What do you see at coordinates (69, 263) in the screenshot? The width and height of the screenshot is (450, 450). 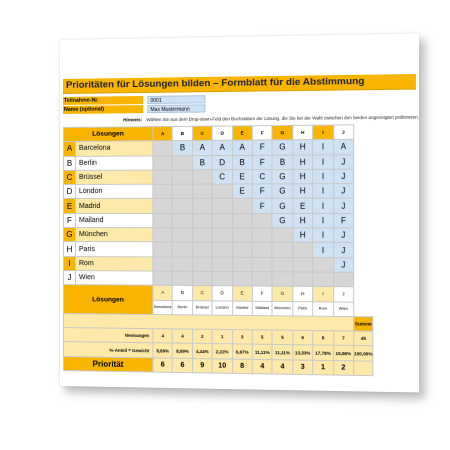 I see `row-letter: I` at bounding box center [69, 263].